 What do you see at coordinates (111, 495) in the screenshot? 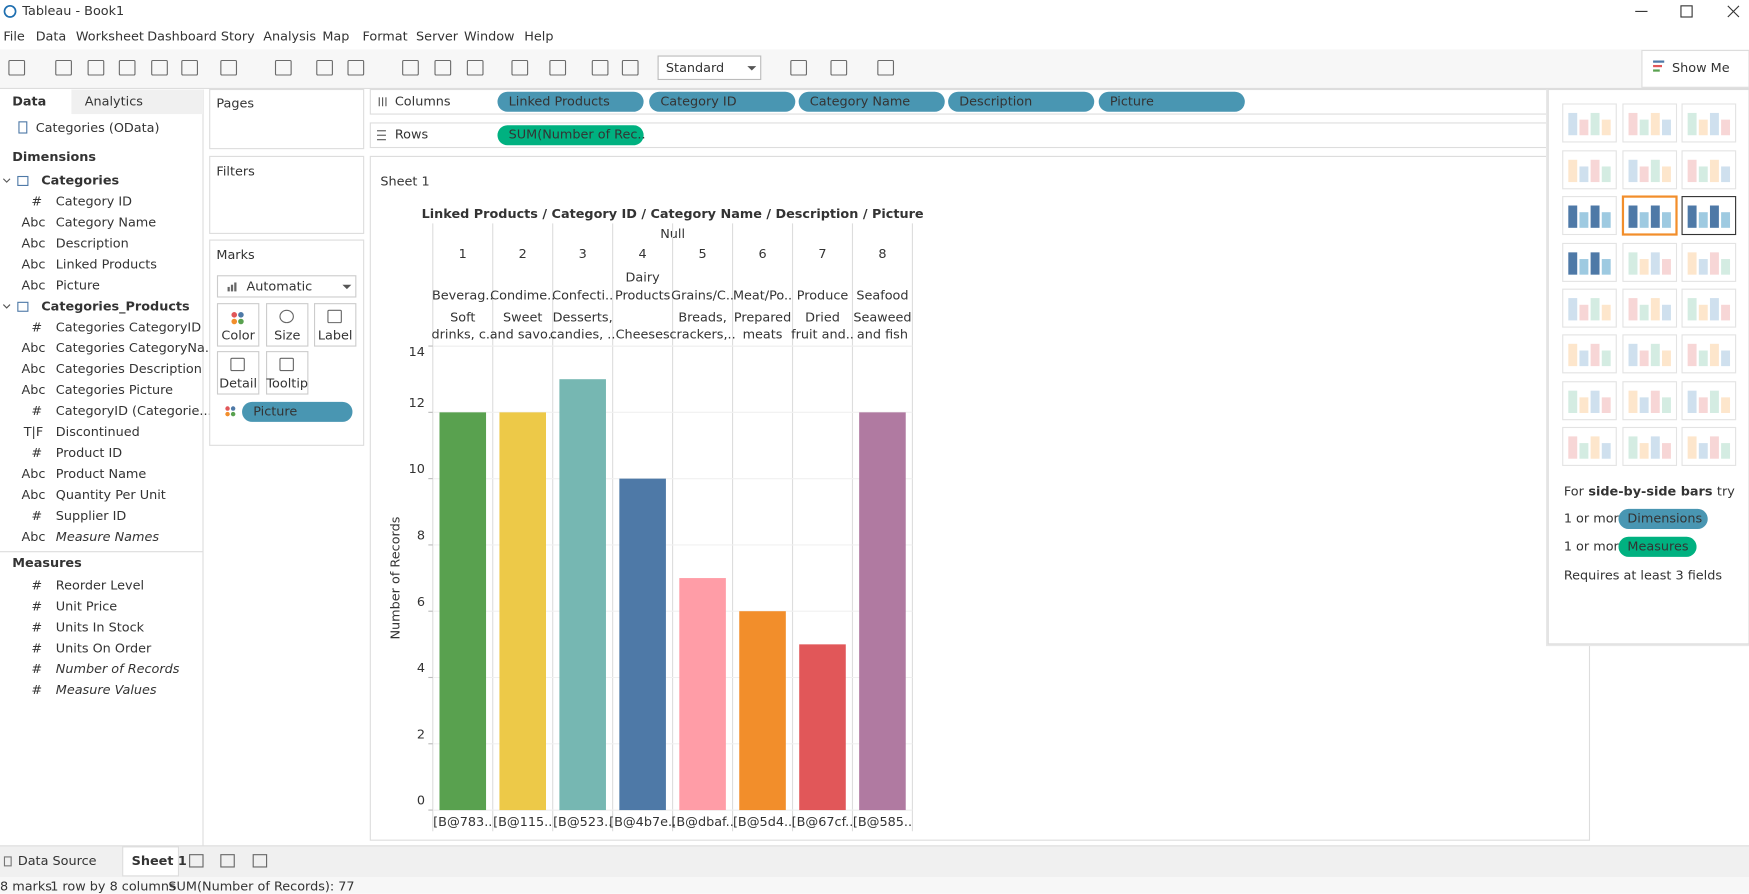
I see `field: Quantity Per Unit` at bounding box center [111, 495].